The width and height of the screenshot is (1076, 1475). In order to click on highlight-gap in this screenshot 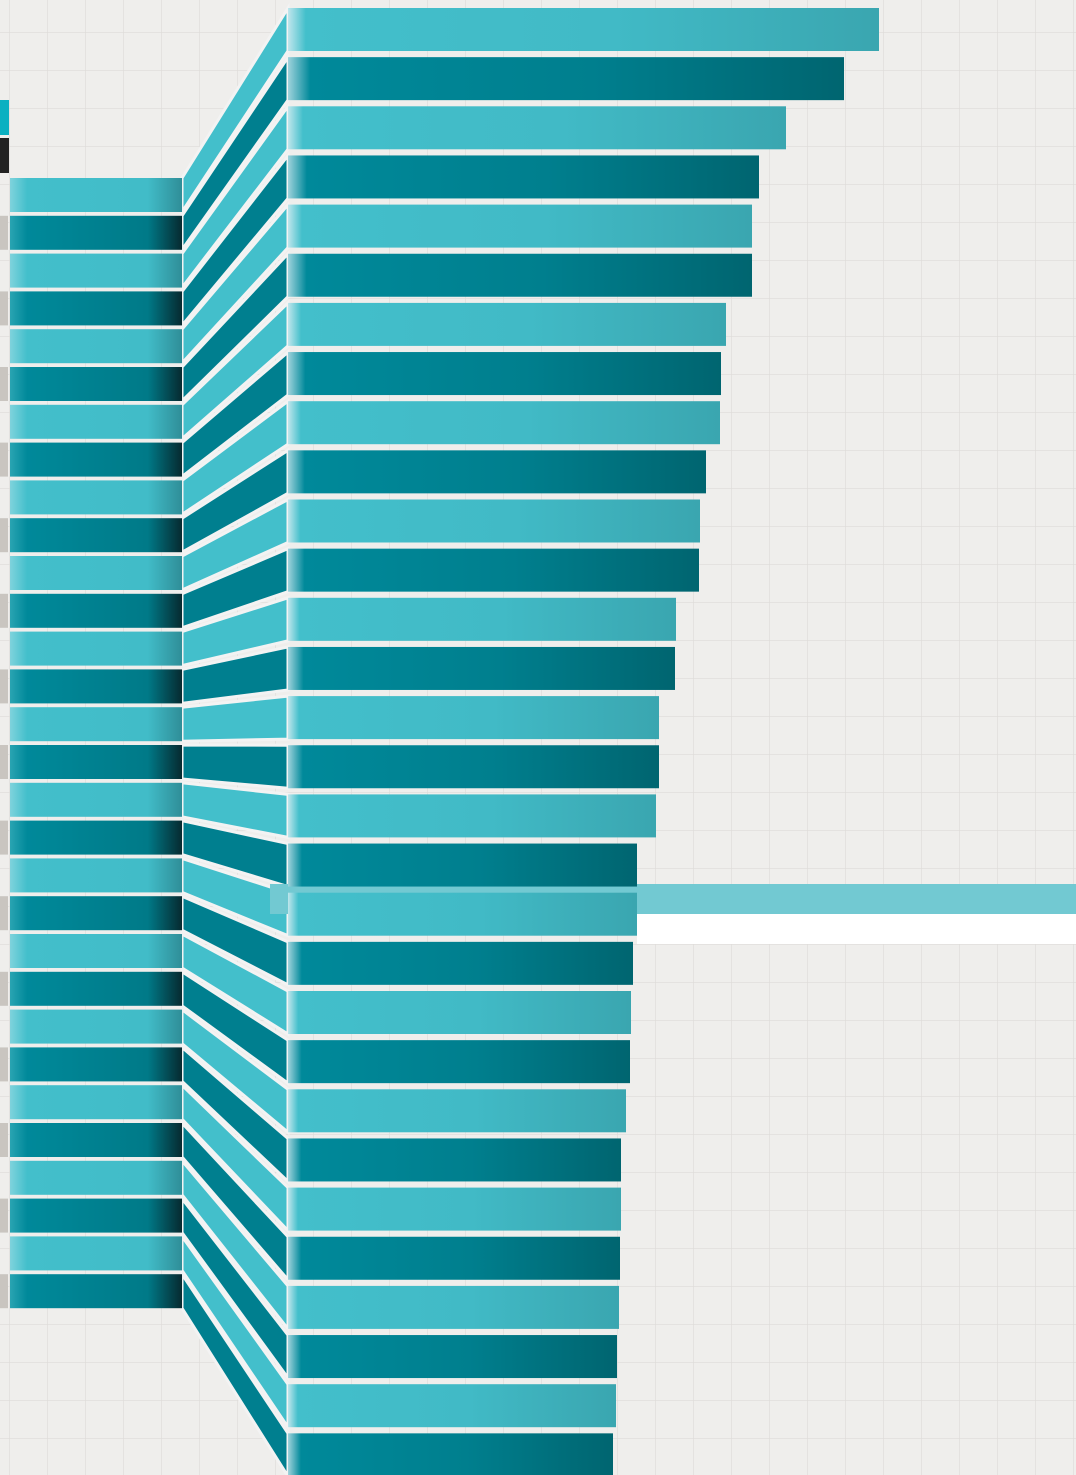, I will do `click(856, 929)`.